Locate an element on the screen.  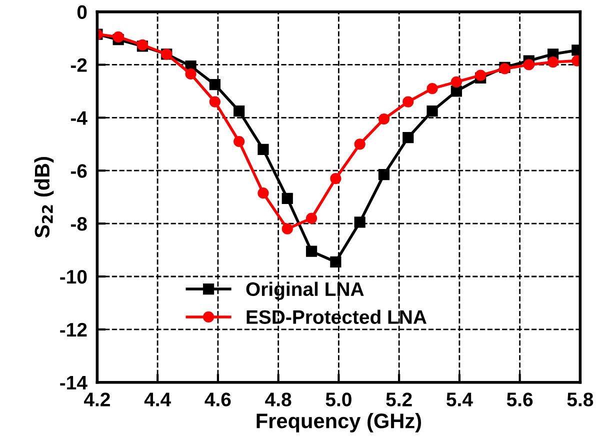
y-tick-label: -6 is located at coordinates (78, 171).